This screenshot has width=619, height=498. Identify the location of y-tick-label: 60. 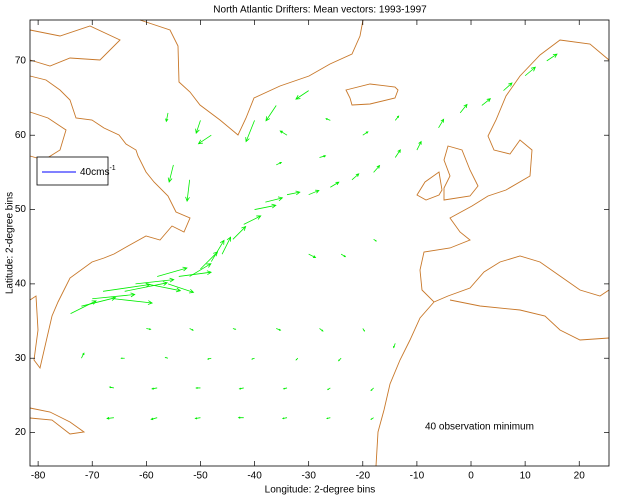
(21, 135).